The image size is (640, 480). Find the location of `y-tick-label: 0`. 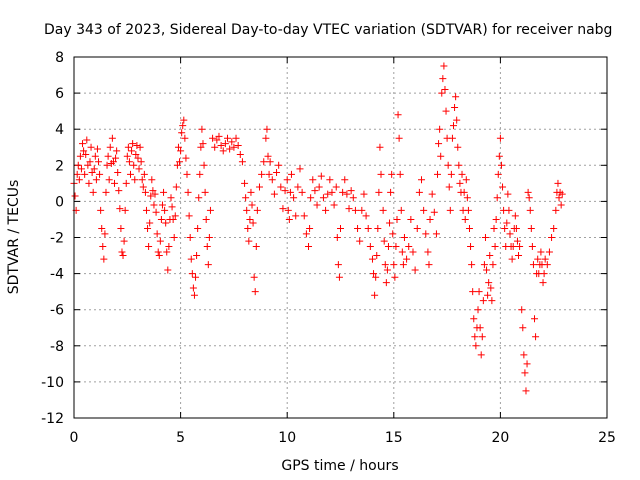

y-tick-label: 0 is located at coordinates (59, 202).